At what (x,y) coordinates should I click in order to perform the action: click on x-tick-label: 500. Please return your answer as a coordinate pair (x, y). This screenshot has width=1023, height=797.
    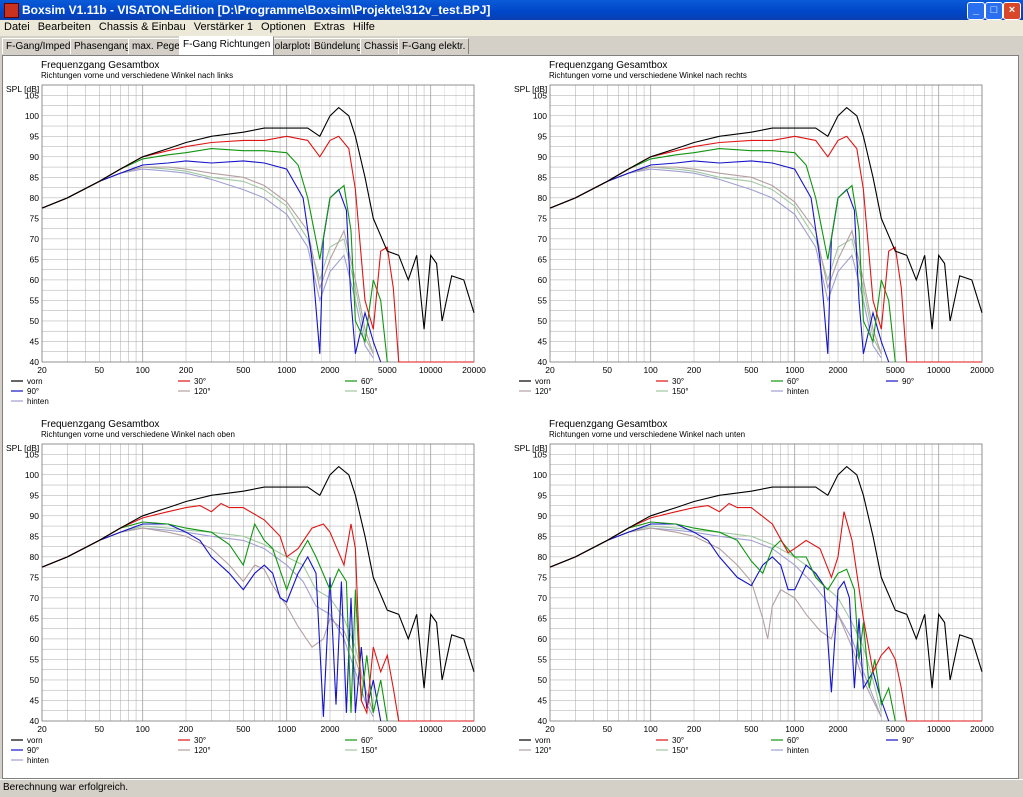
    Looking at the image, I should click on (751, 370).